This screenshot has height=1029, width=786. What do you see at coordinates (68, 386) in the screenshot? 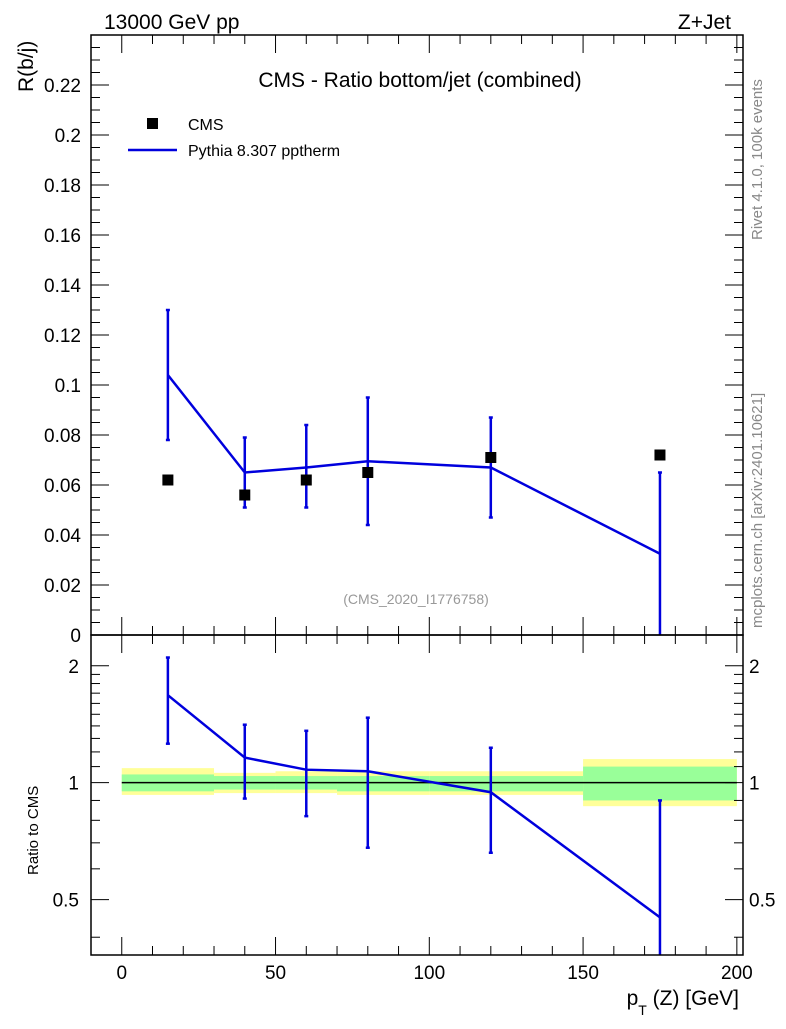
I see `main-ytick-label: 0.1` at bounding box center [68, 386].